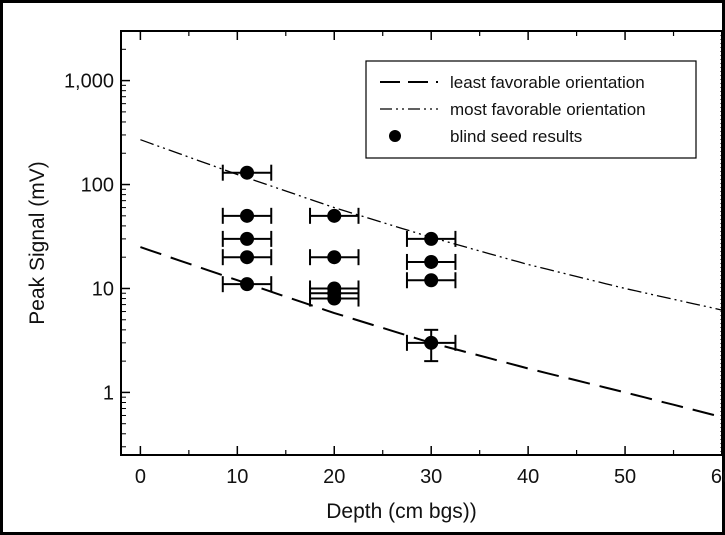  I want to click on x-tick-label: 0, so click(140, 477).